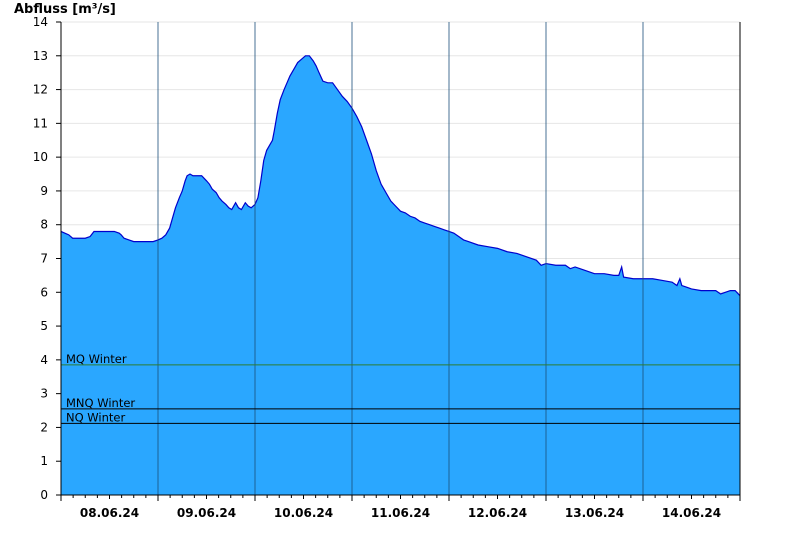 The image size is (800, 550). What do you see at coordinates (44, 427) in the screenshot?
I see `y-tick-label: 2` at bounding box center [44, 427].